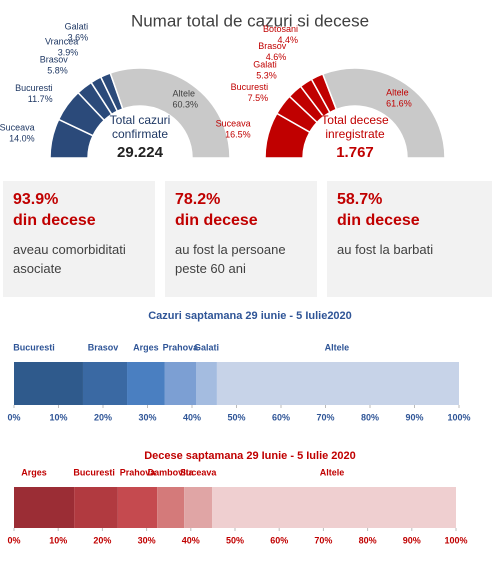  I want to click on segment-value: 11.7%, so click(40, 99).